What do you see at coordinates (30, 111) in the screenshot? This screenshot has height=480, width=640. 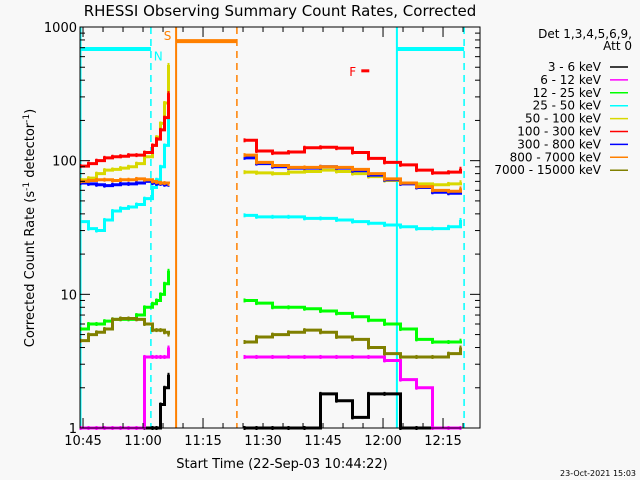 I see `y-axis-label-end: )` at bounding box center [30, 111].